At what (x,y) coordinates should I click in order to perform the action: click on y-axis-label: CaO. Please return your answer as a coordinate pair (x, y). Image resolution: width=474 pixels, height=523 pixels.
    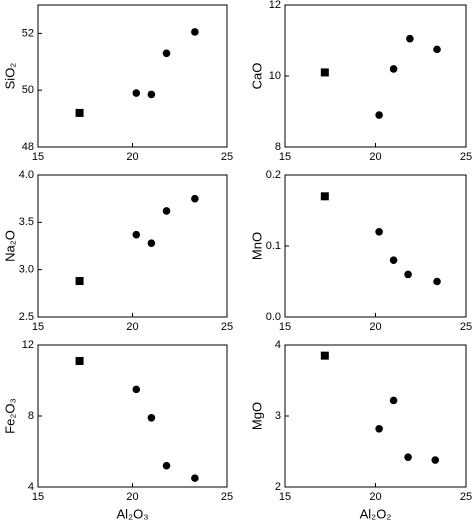
    Looking at the image, I should click on (256, 76).